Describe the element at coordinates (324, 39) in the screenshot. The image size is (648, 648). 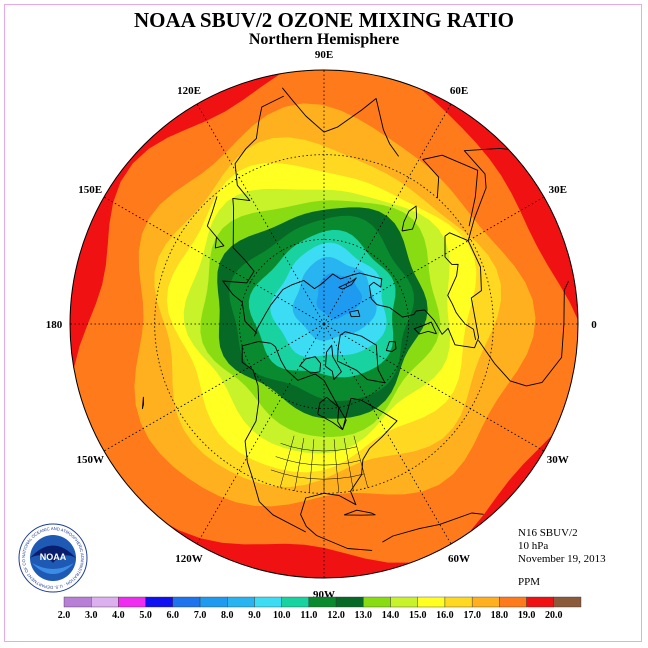
I see `page-subtitle: Northern Hemisphere` at that location.